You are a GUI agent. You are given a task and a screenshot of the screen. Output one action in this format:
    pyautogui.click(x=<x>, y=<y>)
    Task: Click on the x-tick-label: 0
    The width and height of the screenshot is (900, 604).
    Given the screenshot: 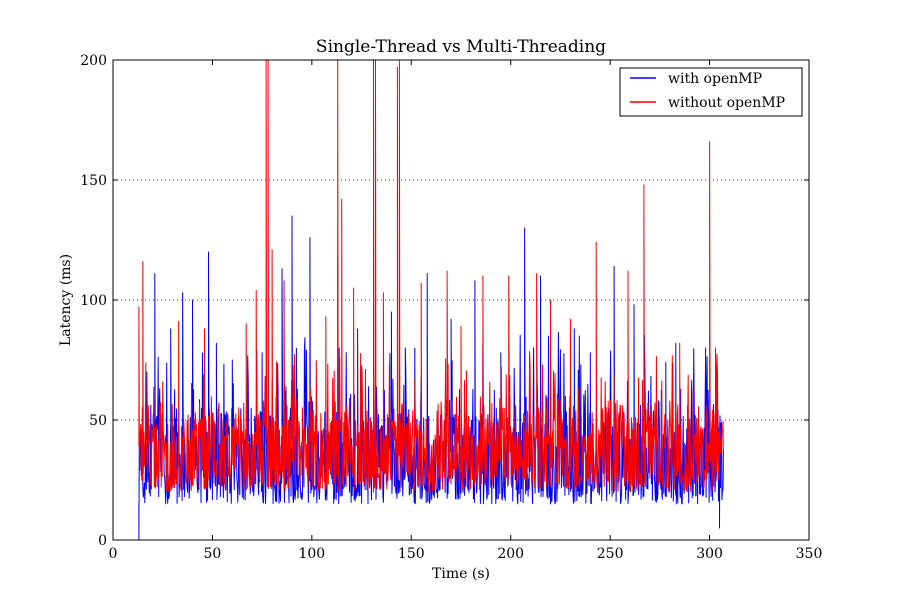 What is the action you would take?
    pyautogui.click(x=113, y=554)
    